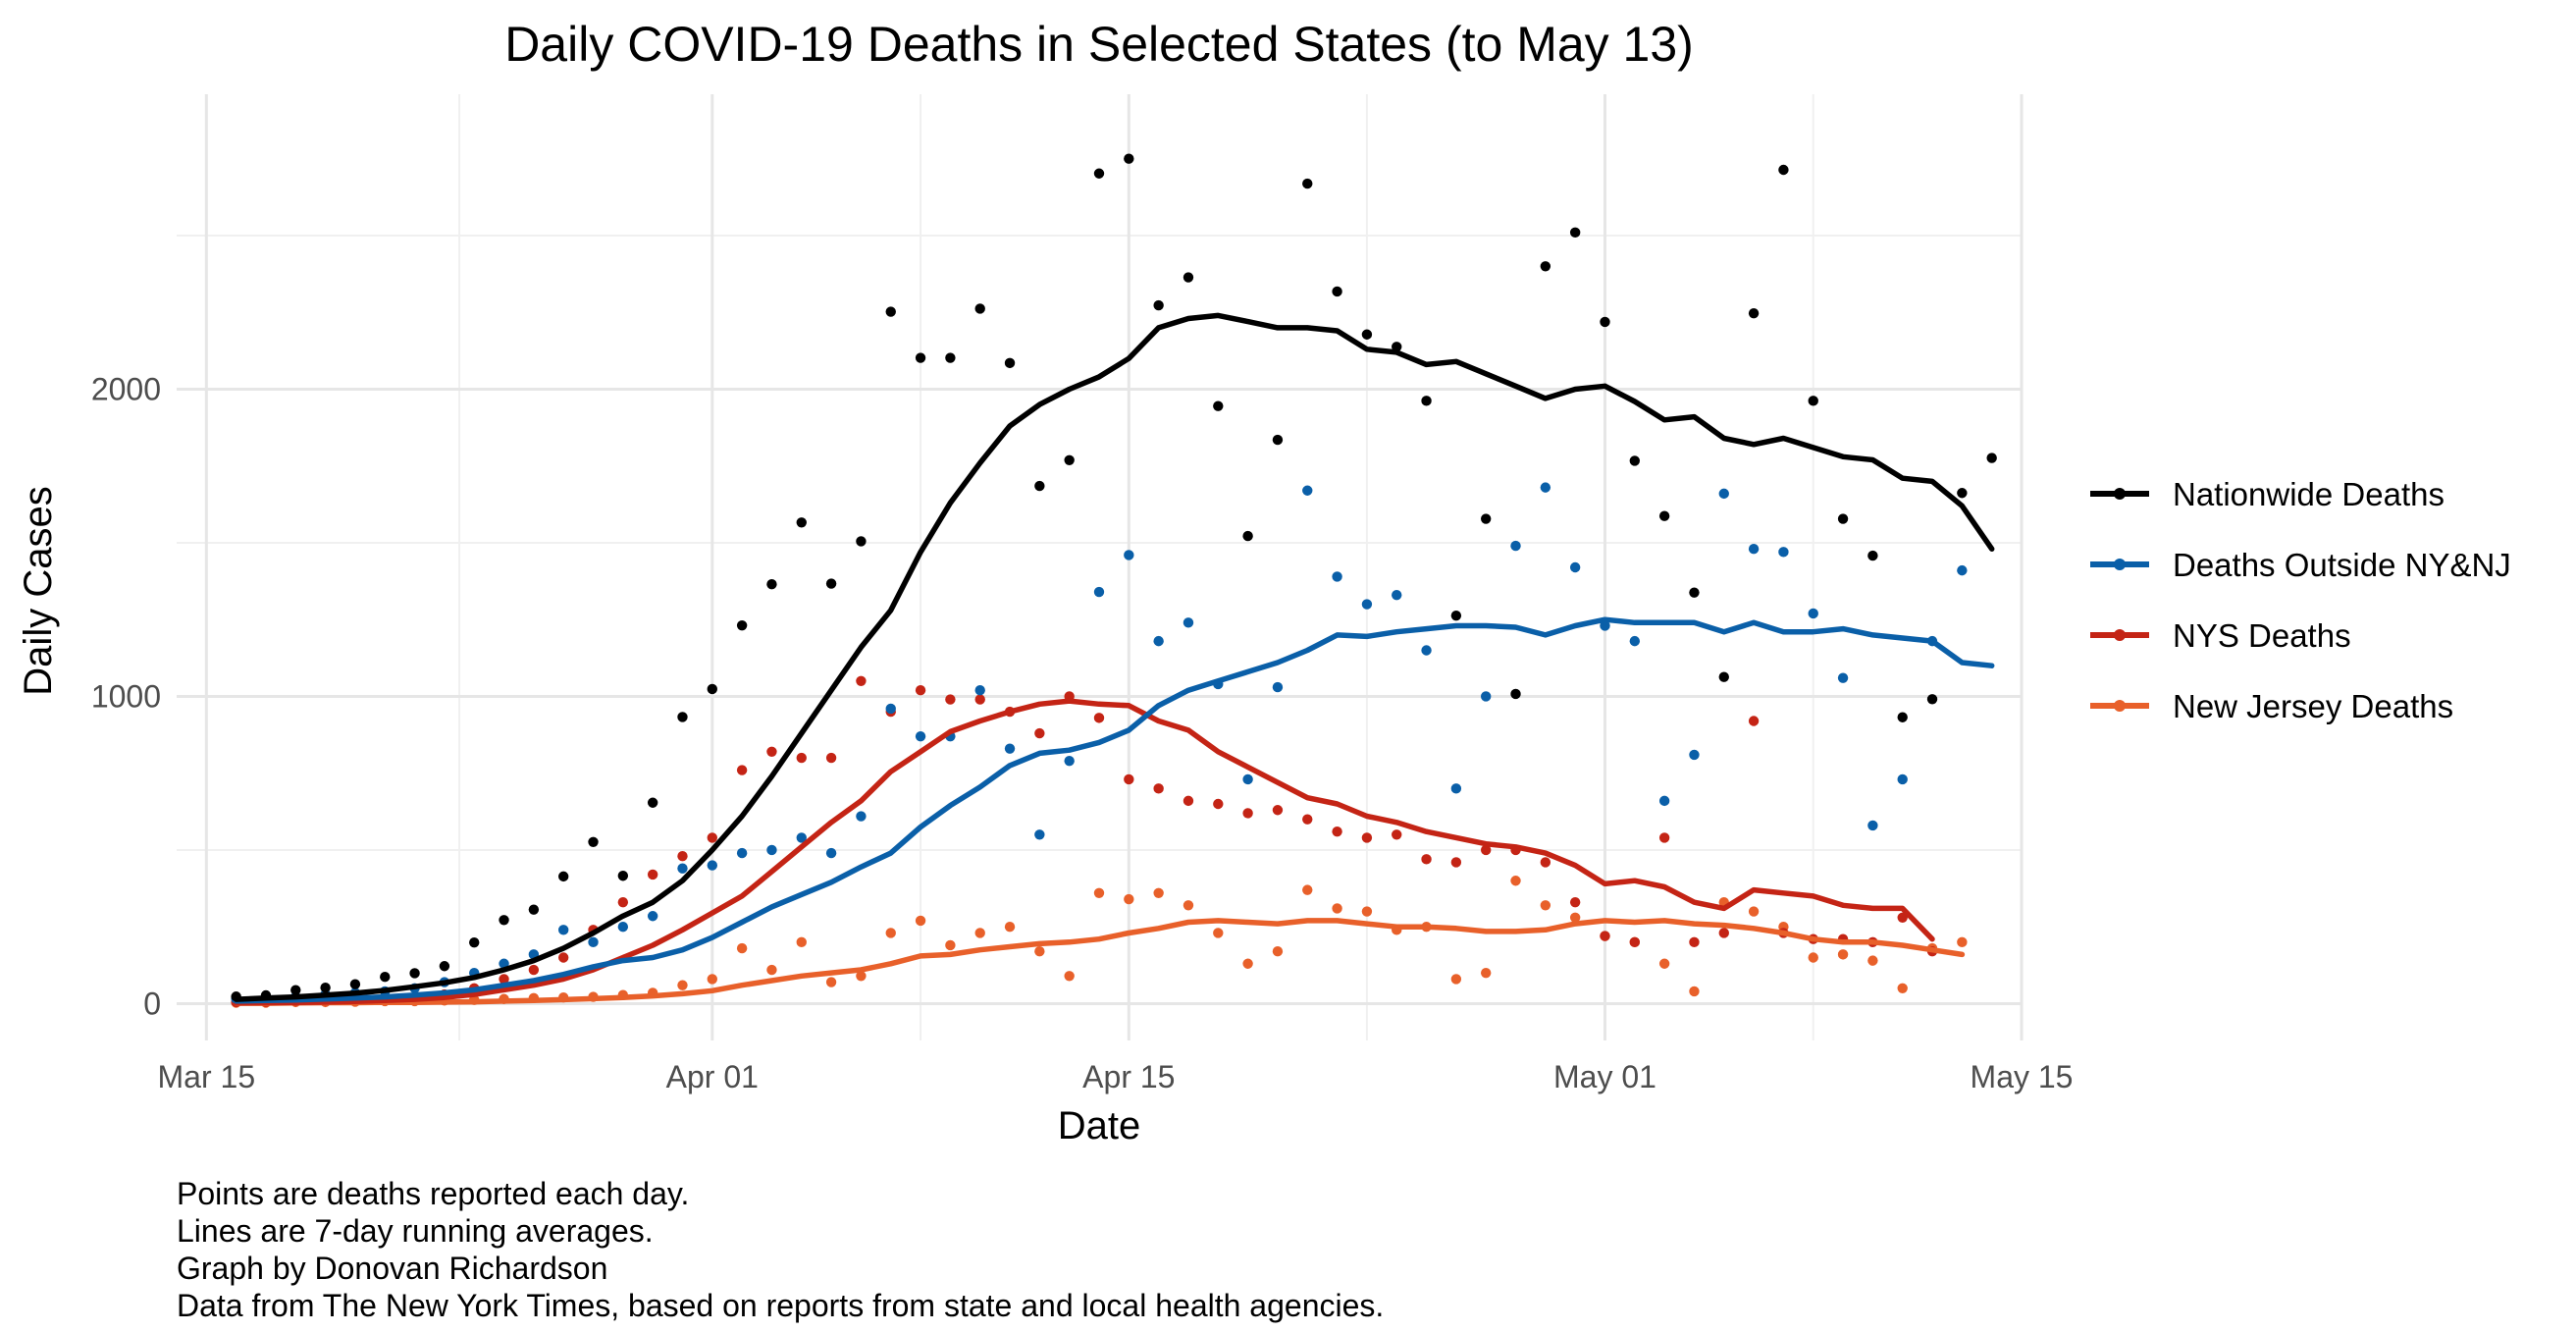 Image resolution: width=2576 pixels, height=1333 pixels. Describe the element at coordinates (392, 1269) in the screenshot. I see `caption-line: Graph by Donovan Richardson` at that location.